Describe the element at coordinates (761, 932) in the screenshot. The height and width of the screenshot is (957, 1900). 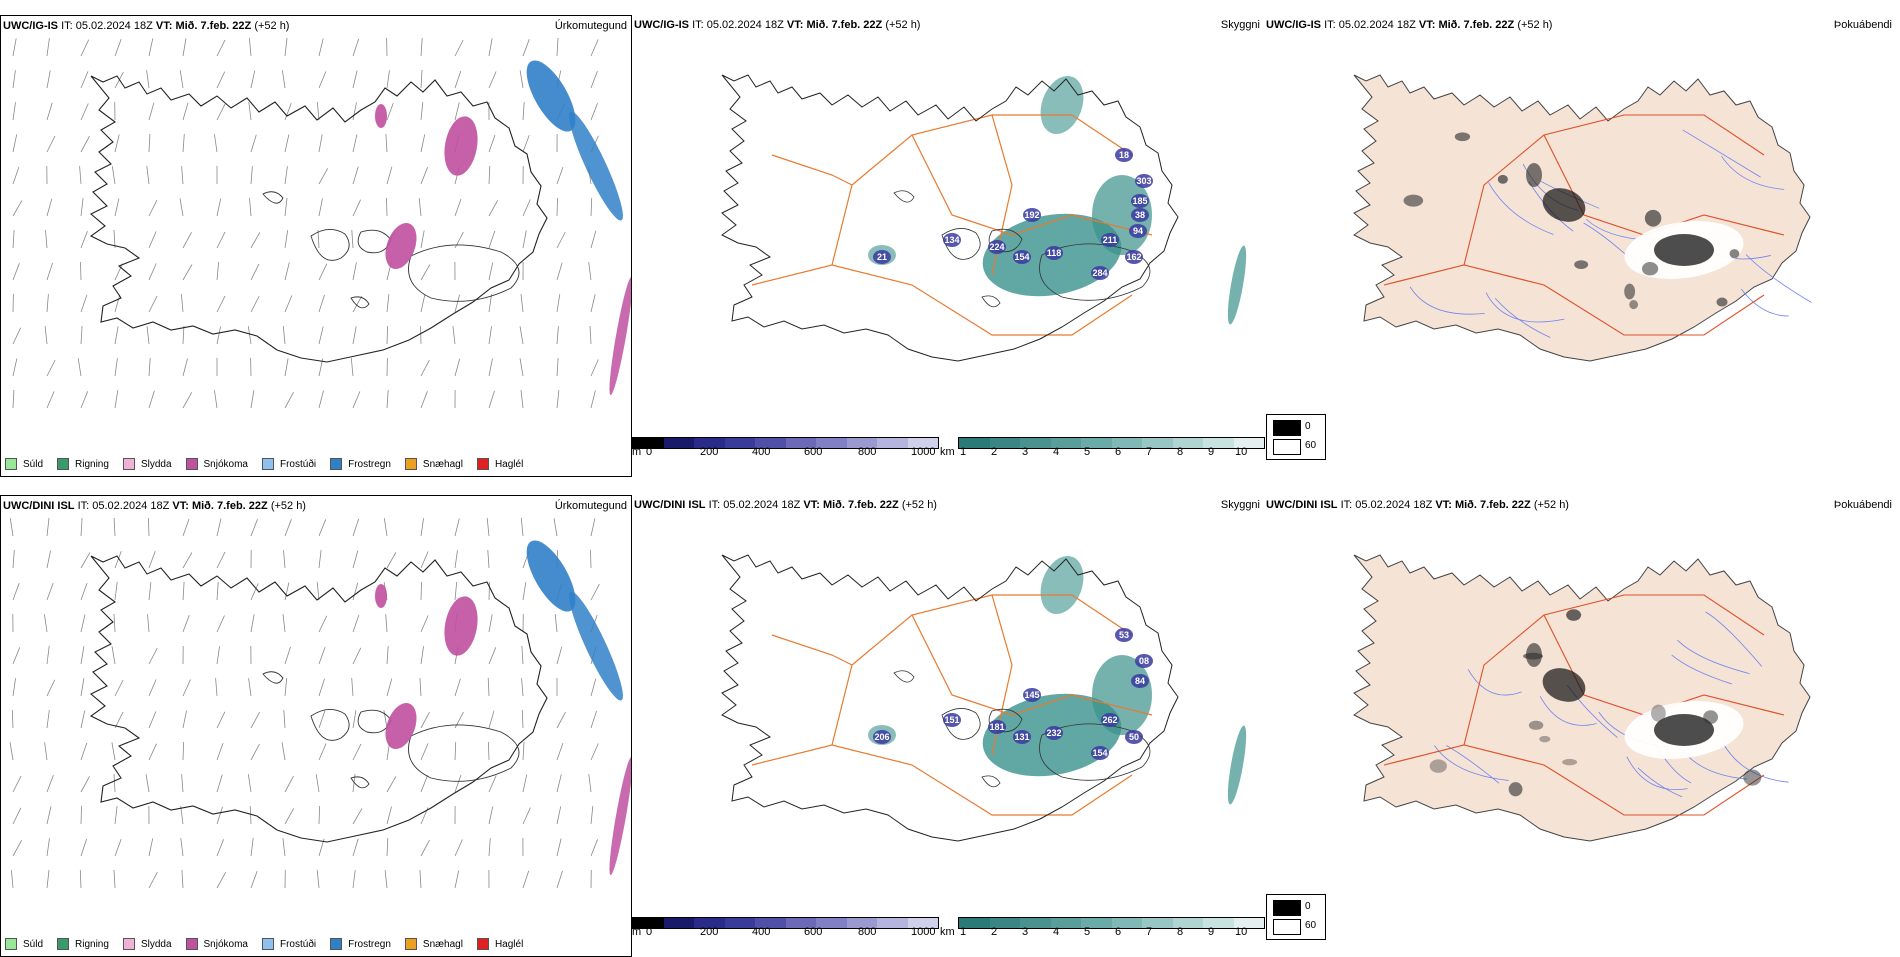
I see `ceiling-tick: 400` at that location.